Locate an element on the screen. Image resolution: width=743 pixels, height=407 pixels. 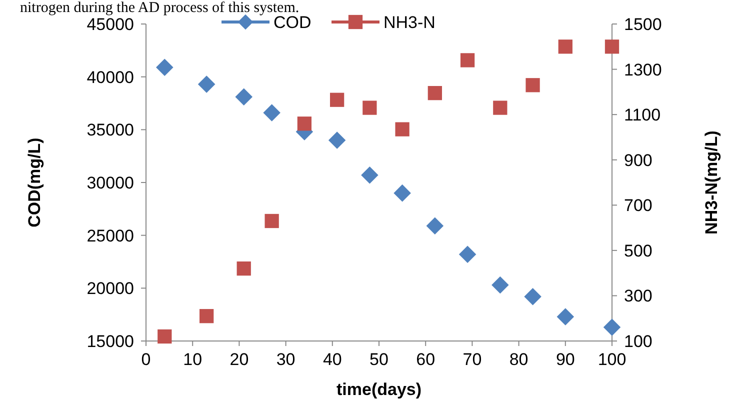
y2-tick-label: 1500 is located at coordinates (643, 24).